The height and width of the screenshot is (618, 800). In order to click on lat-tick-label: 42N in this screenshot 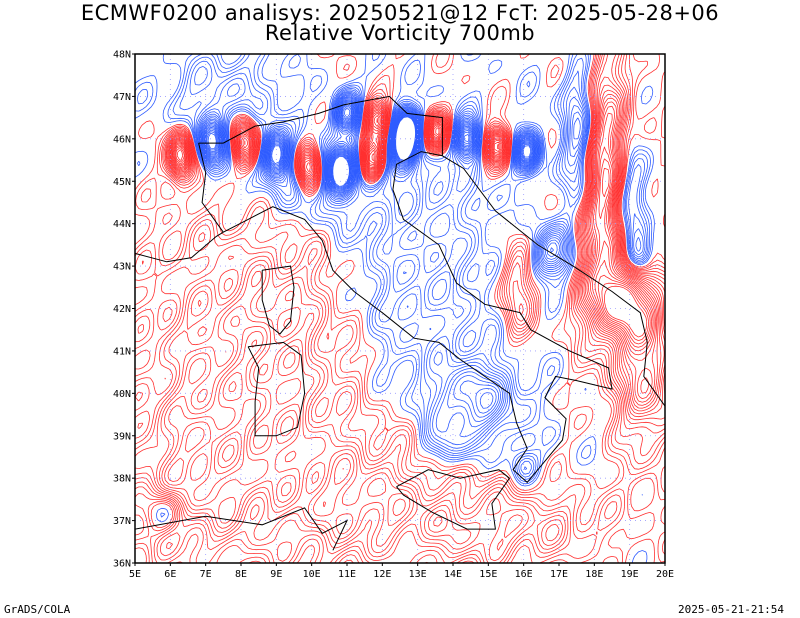, I will do `click(122, 309)`.